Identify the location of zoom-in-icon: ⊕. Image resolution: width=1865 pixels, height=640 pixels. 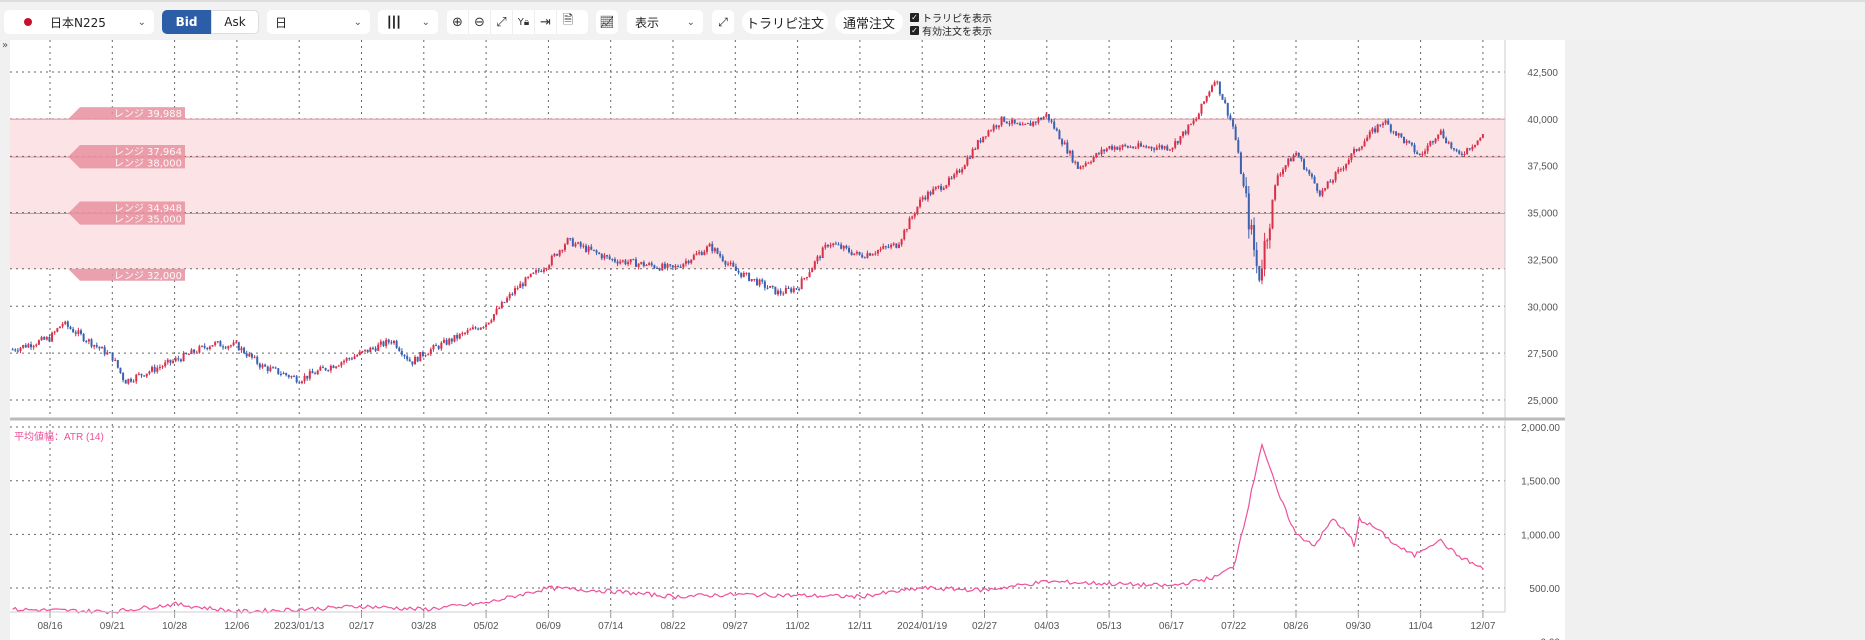
(458, 22).